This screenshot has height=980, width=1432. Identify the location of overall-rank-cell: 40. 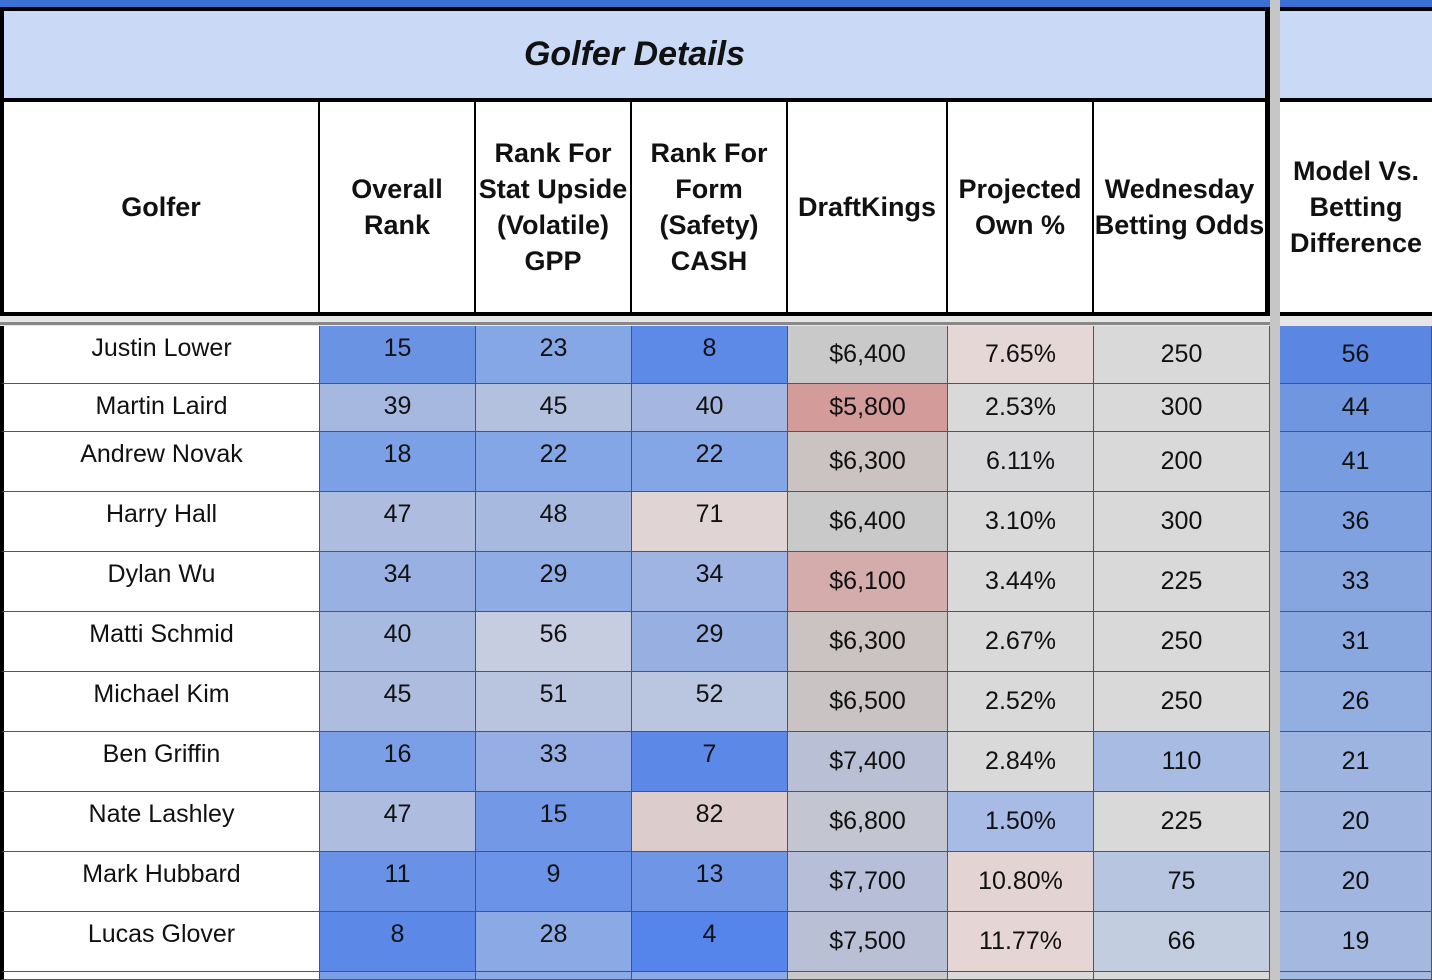
(398, 642).